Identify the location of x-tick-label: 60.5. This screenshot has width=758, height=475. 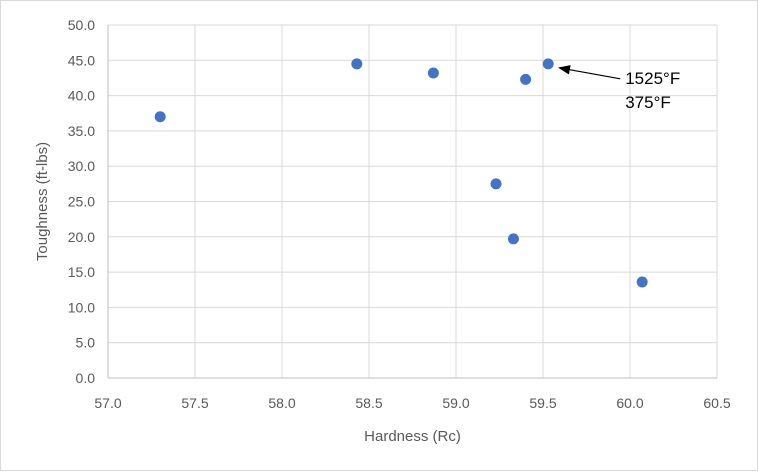
(716, 403).